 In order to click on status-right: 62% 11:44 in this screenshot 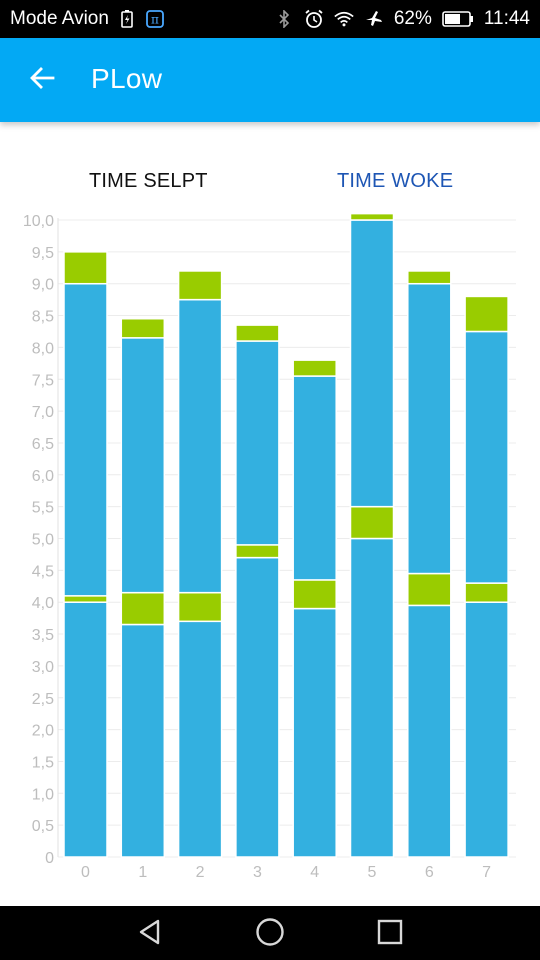, I will do `click(402, 19)`.